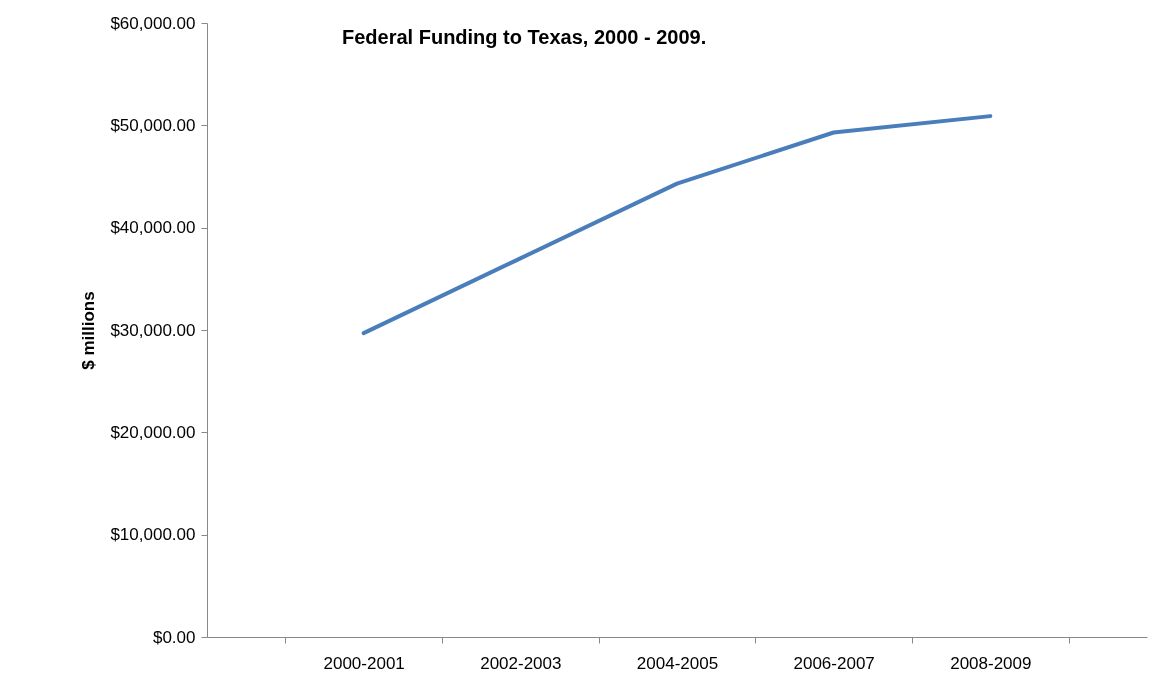 The image size is (1153, 690). Describe the element at coordinates (153, 228) in the screenshot. I see `y-tick-label: $40,000.00` at that location.